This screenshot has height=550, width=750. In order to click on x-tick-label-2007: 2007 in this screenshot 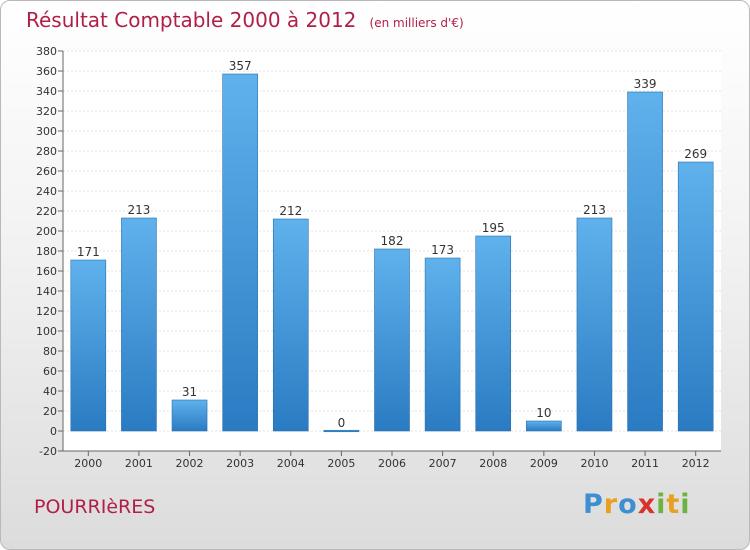, I will do `click(443, 463)`.